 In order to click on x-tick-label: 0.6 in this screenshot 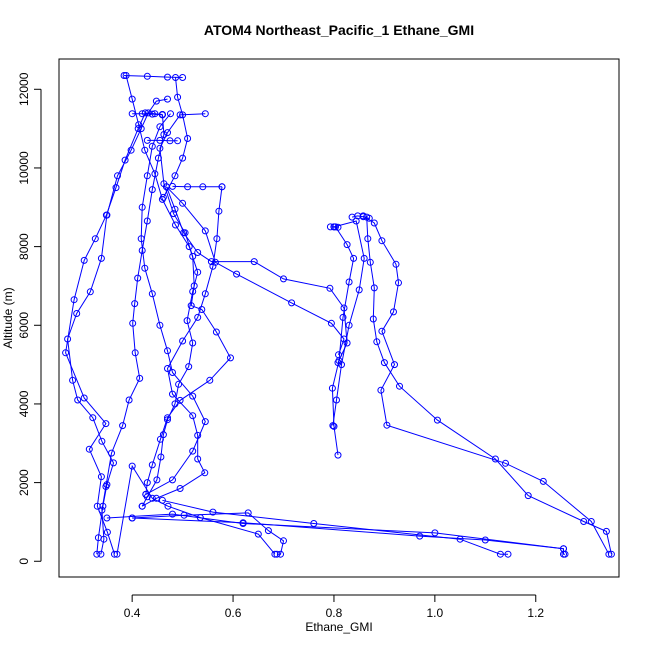, I will do `click(233, 613)`.